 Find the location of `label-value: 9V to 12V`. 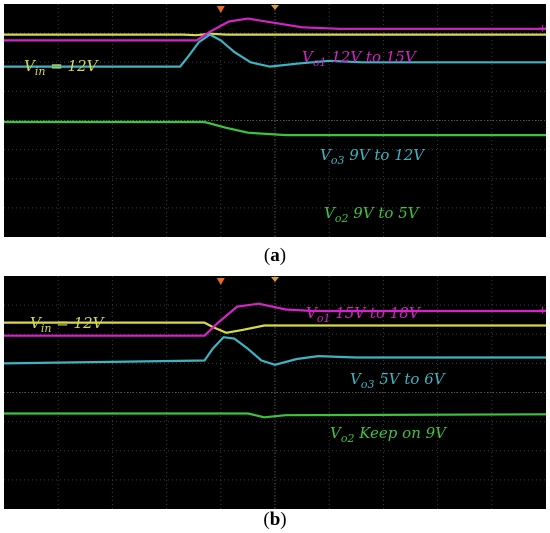

label-value: 9V to 12V is located at coordinates (385, 155).